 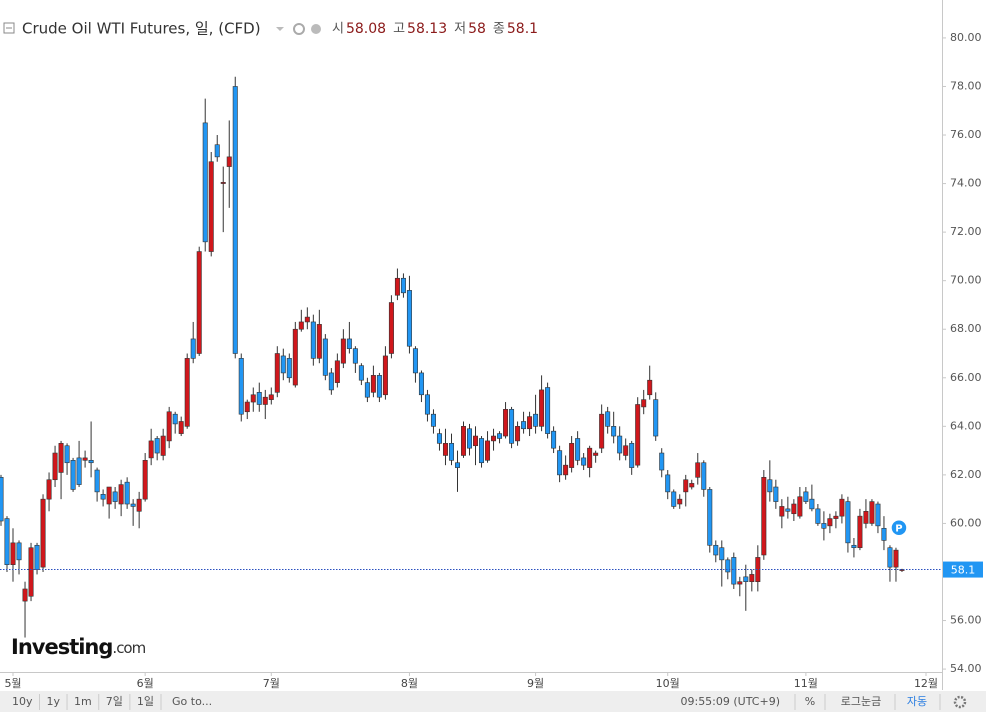 What do you see at coordinates (966, 183) in the screenshot?
I see `y-tick-label: 74.00` at bounding box center [966, 183].